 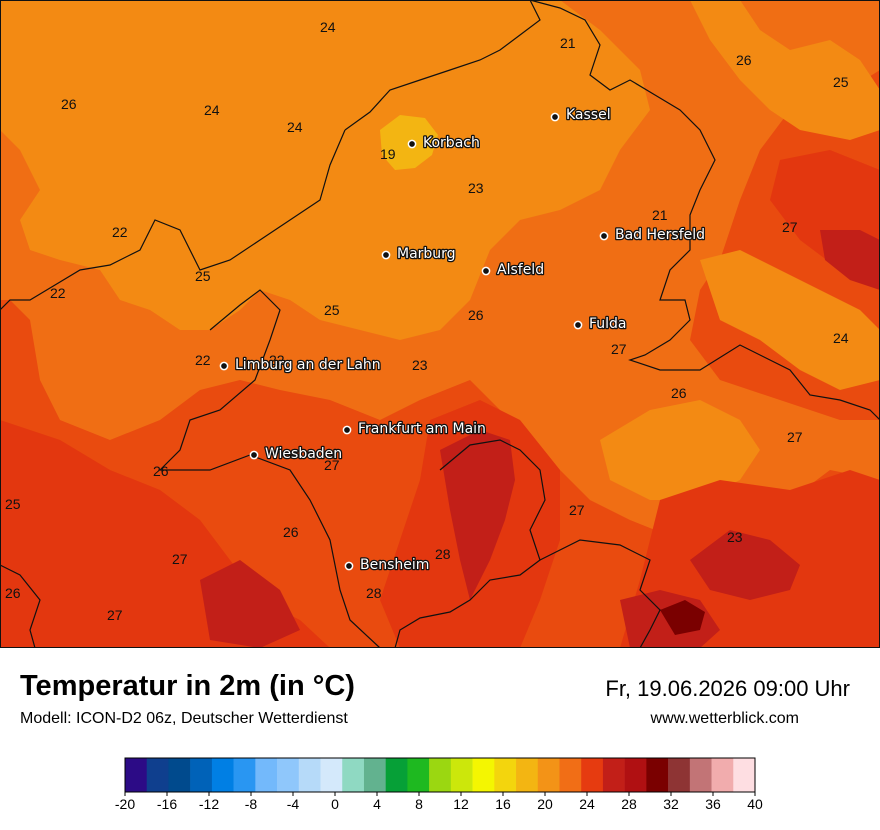 I want to click on city-limburg: Limburg an der Lahn, so click(x=300, y=365).